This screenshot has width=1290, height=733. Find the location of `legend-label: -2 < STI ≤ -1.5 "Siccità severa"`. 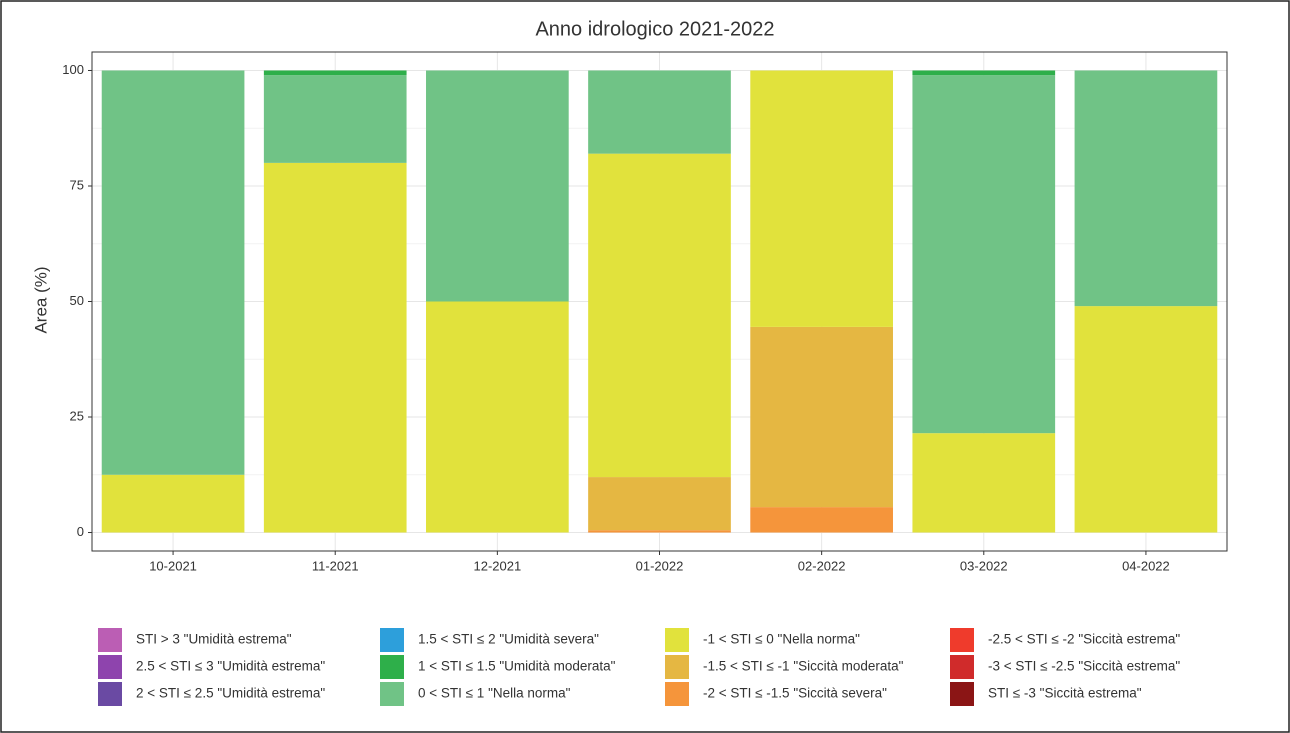

legend-label: -2 < STI ≤ -1.5 "Siccità severa" is located at coordinates (795, 693).